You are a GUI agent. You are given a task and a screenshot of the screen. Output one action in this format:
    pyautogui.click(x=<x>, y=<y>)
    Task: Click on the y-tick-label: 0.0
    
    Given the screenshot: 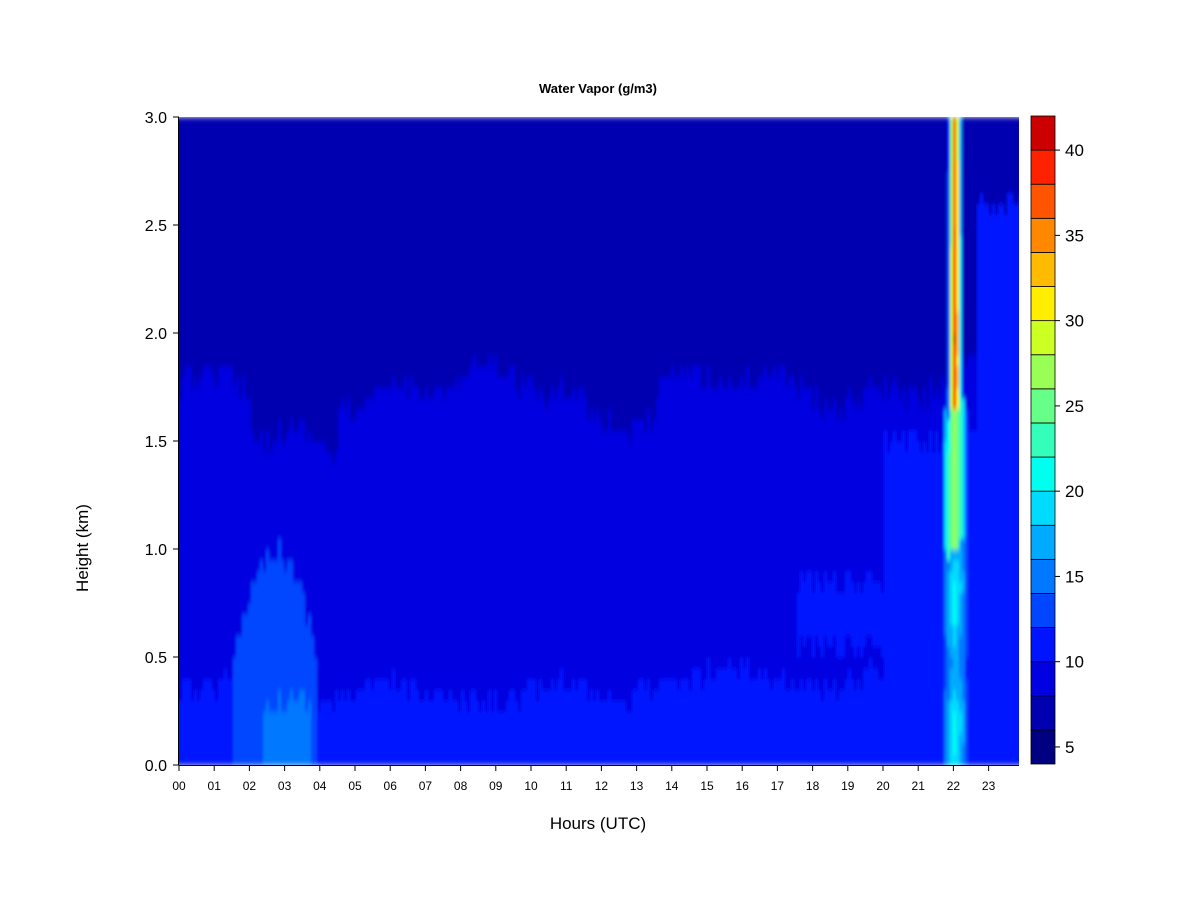 What is the action you would take?
    pyautogui.click(x=156, y=766)
    